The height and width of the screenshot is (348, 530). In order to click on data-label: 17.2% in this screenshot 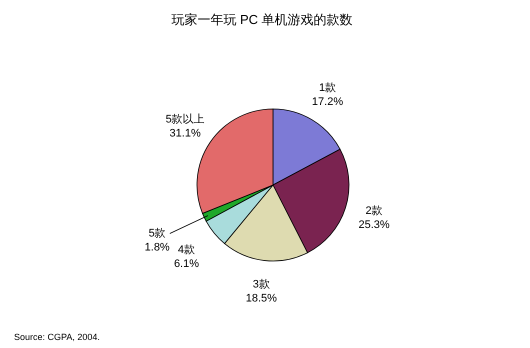, I will do `click(328, 102)`.